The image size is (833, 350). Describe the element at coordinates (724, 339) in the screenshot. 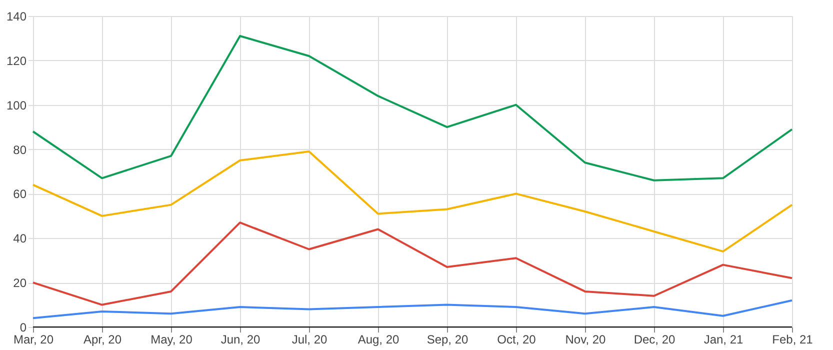

I see `x-tick-label: Jan, 21` at that location.